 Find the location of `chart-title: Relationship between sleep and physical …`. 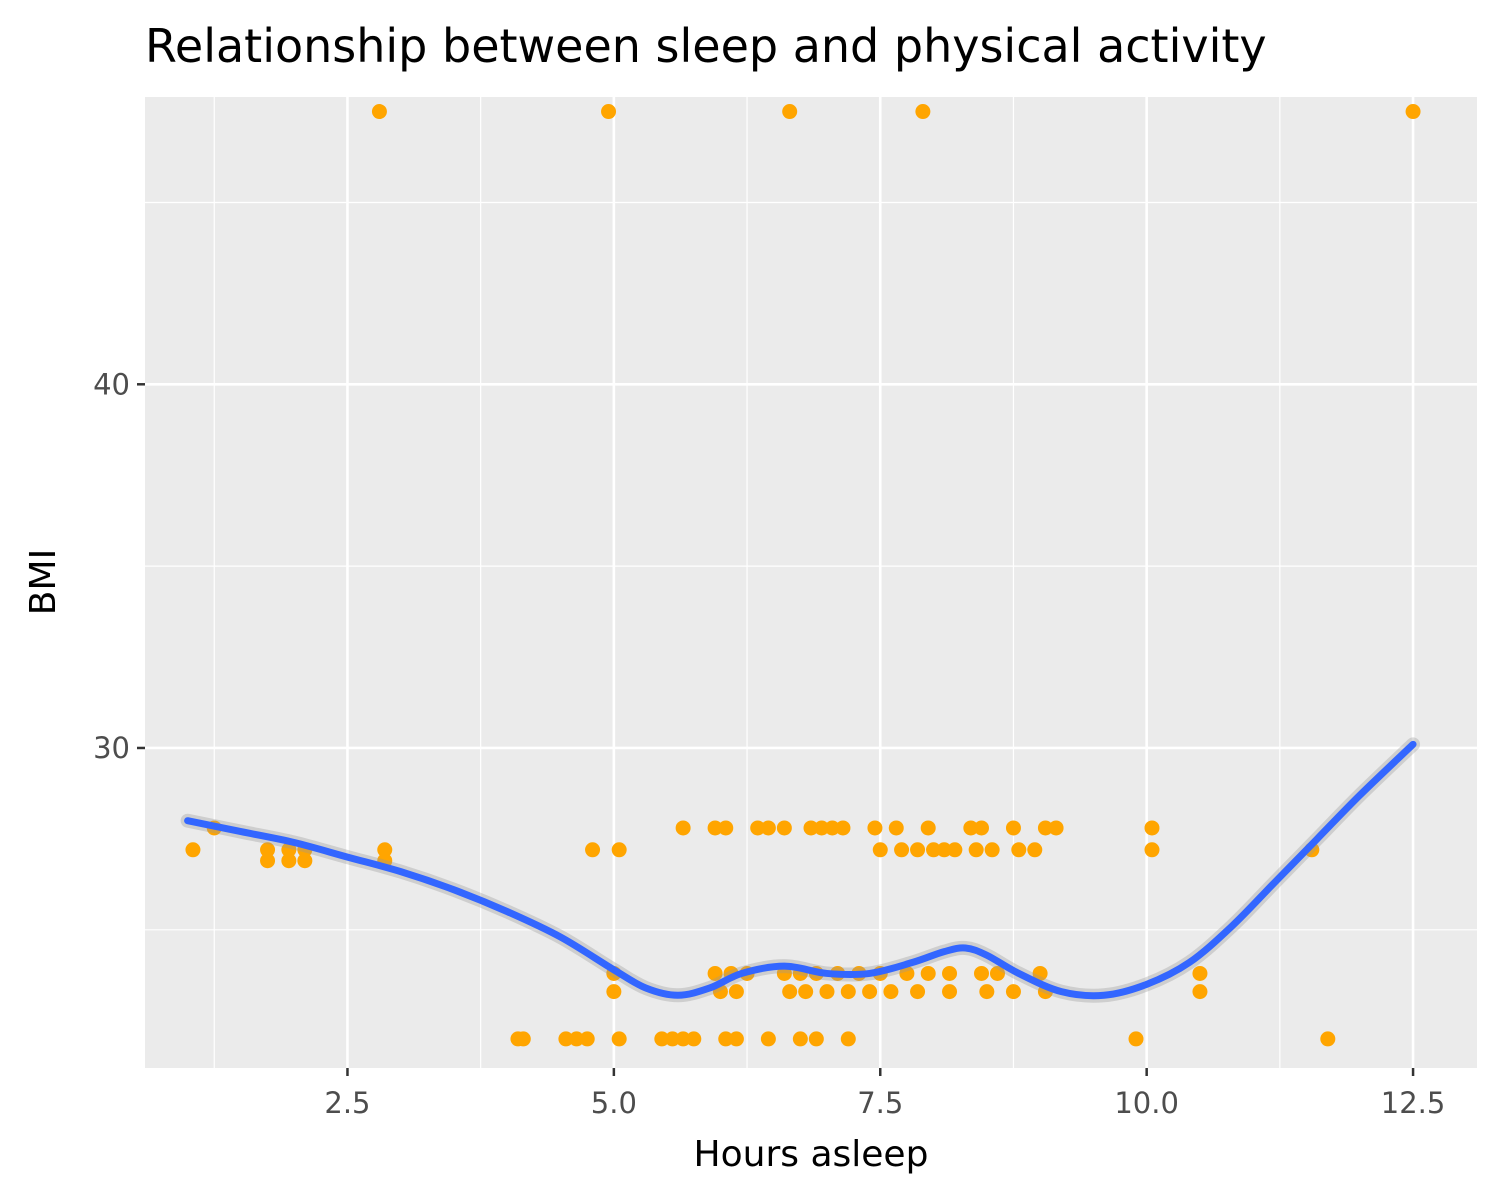

chart-title: Relationship between sleep and physical … is located at coordinates (706, 46).